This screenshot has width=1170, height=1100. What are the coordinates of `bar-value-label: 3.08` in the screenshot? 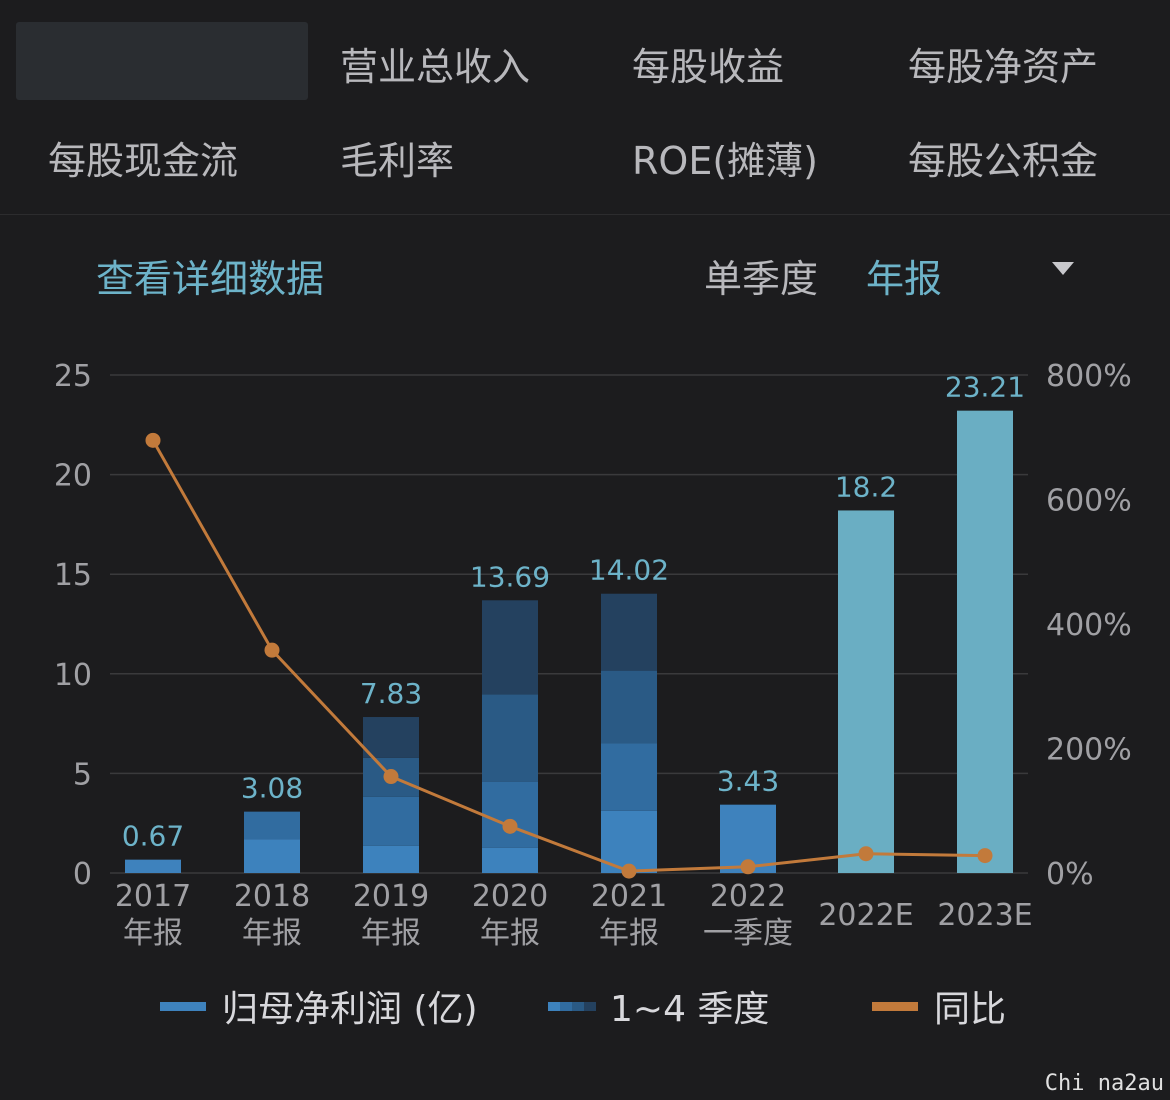 It's located at (272, 788).